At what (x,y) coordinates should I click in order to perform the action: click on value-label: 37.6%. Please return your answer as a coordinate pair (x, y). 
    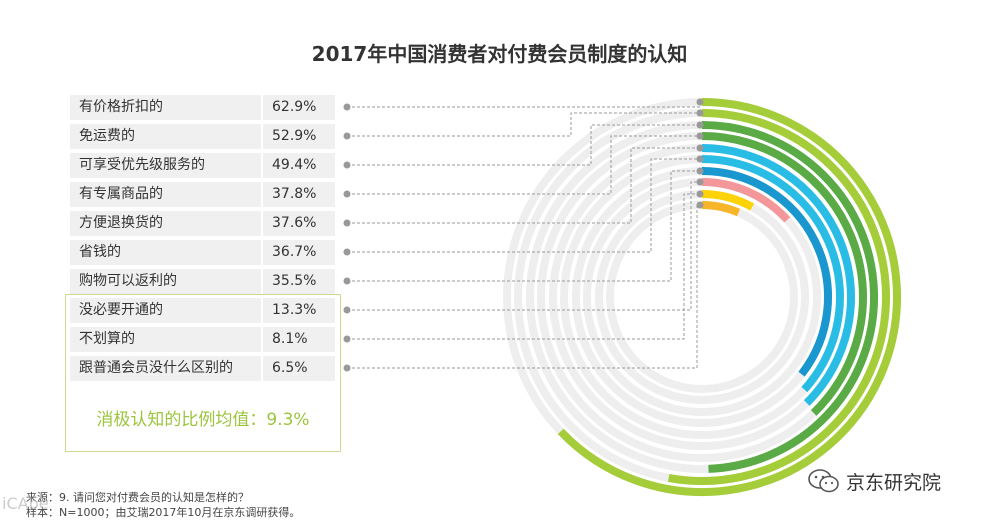
    Looking at the image, I should click on (299, 223).